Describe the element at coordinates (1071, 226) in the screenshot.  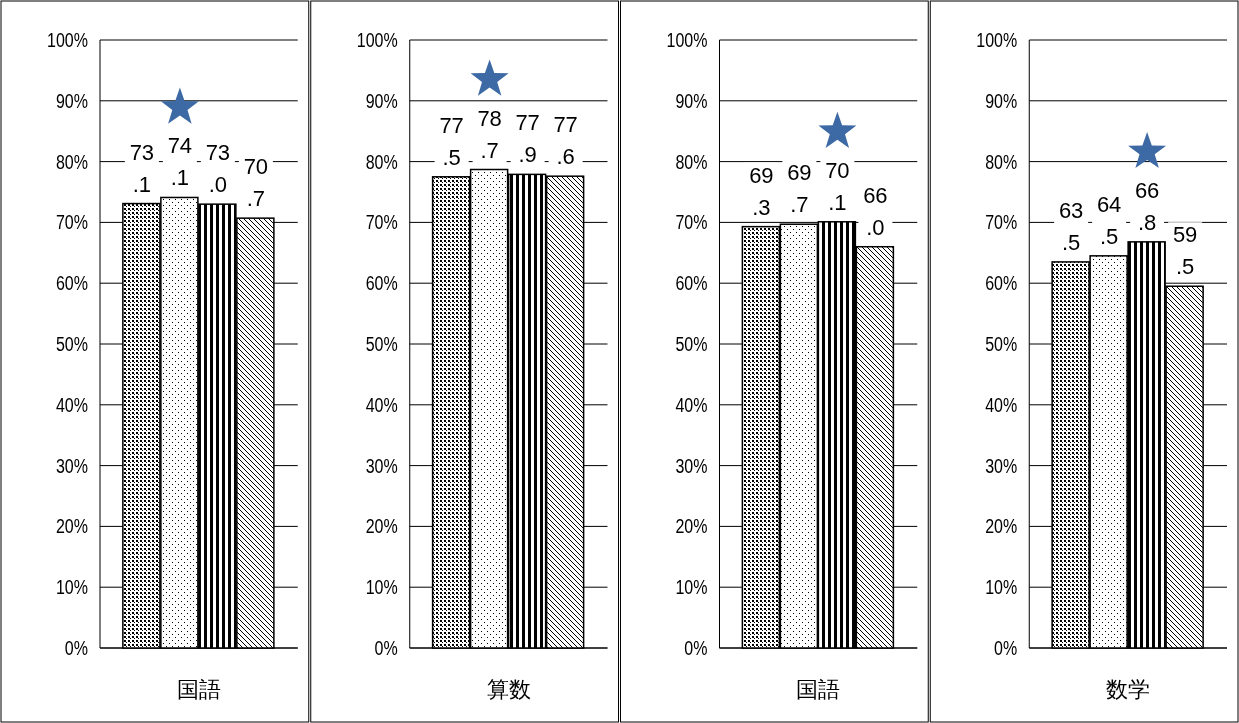
I see `data-label: 63.5` at that location.